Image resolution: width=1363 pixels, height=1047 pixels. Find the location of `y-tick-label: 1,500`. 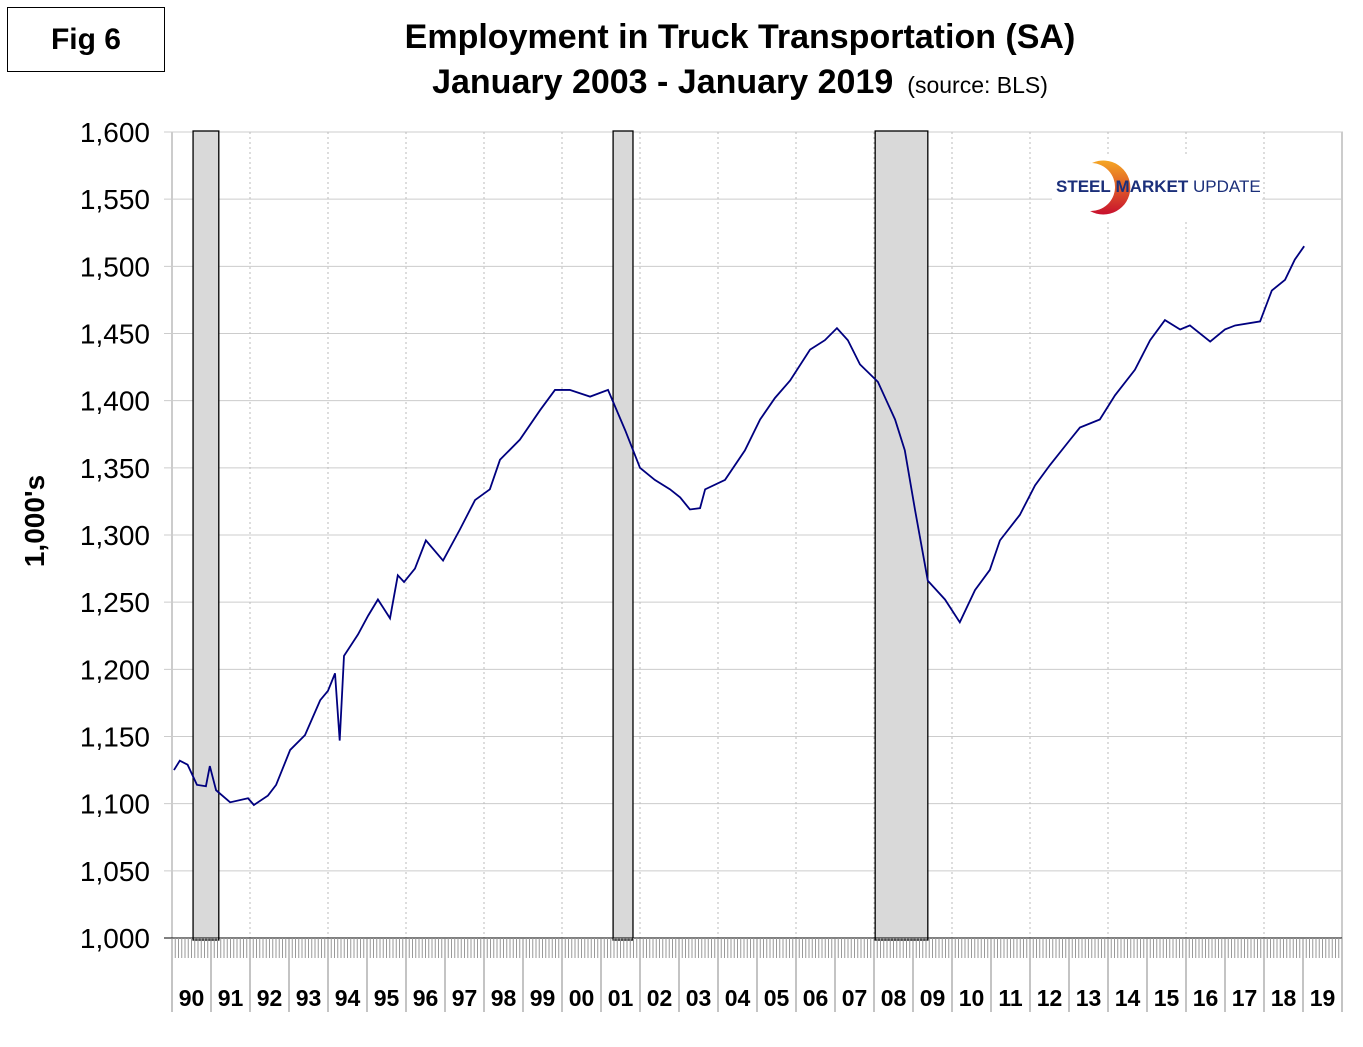

y-tick-label: 1,500 is located at coordinates (115, 266).